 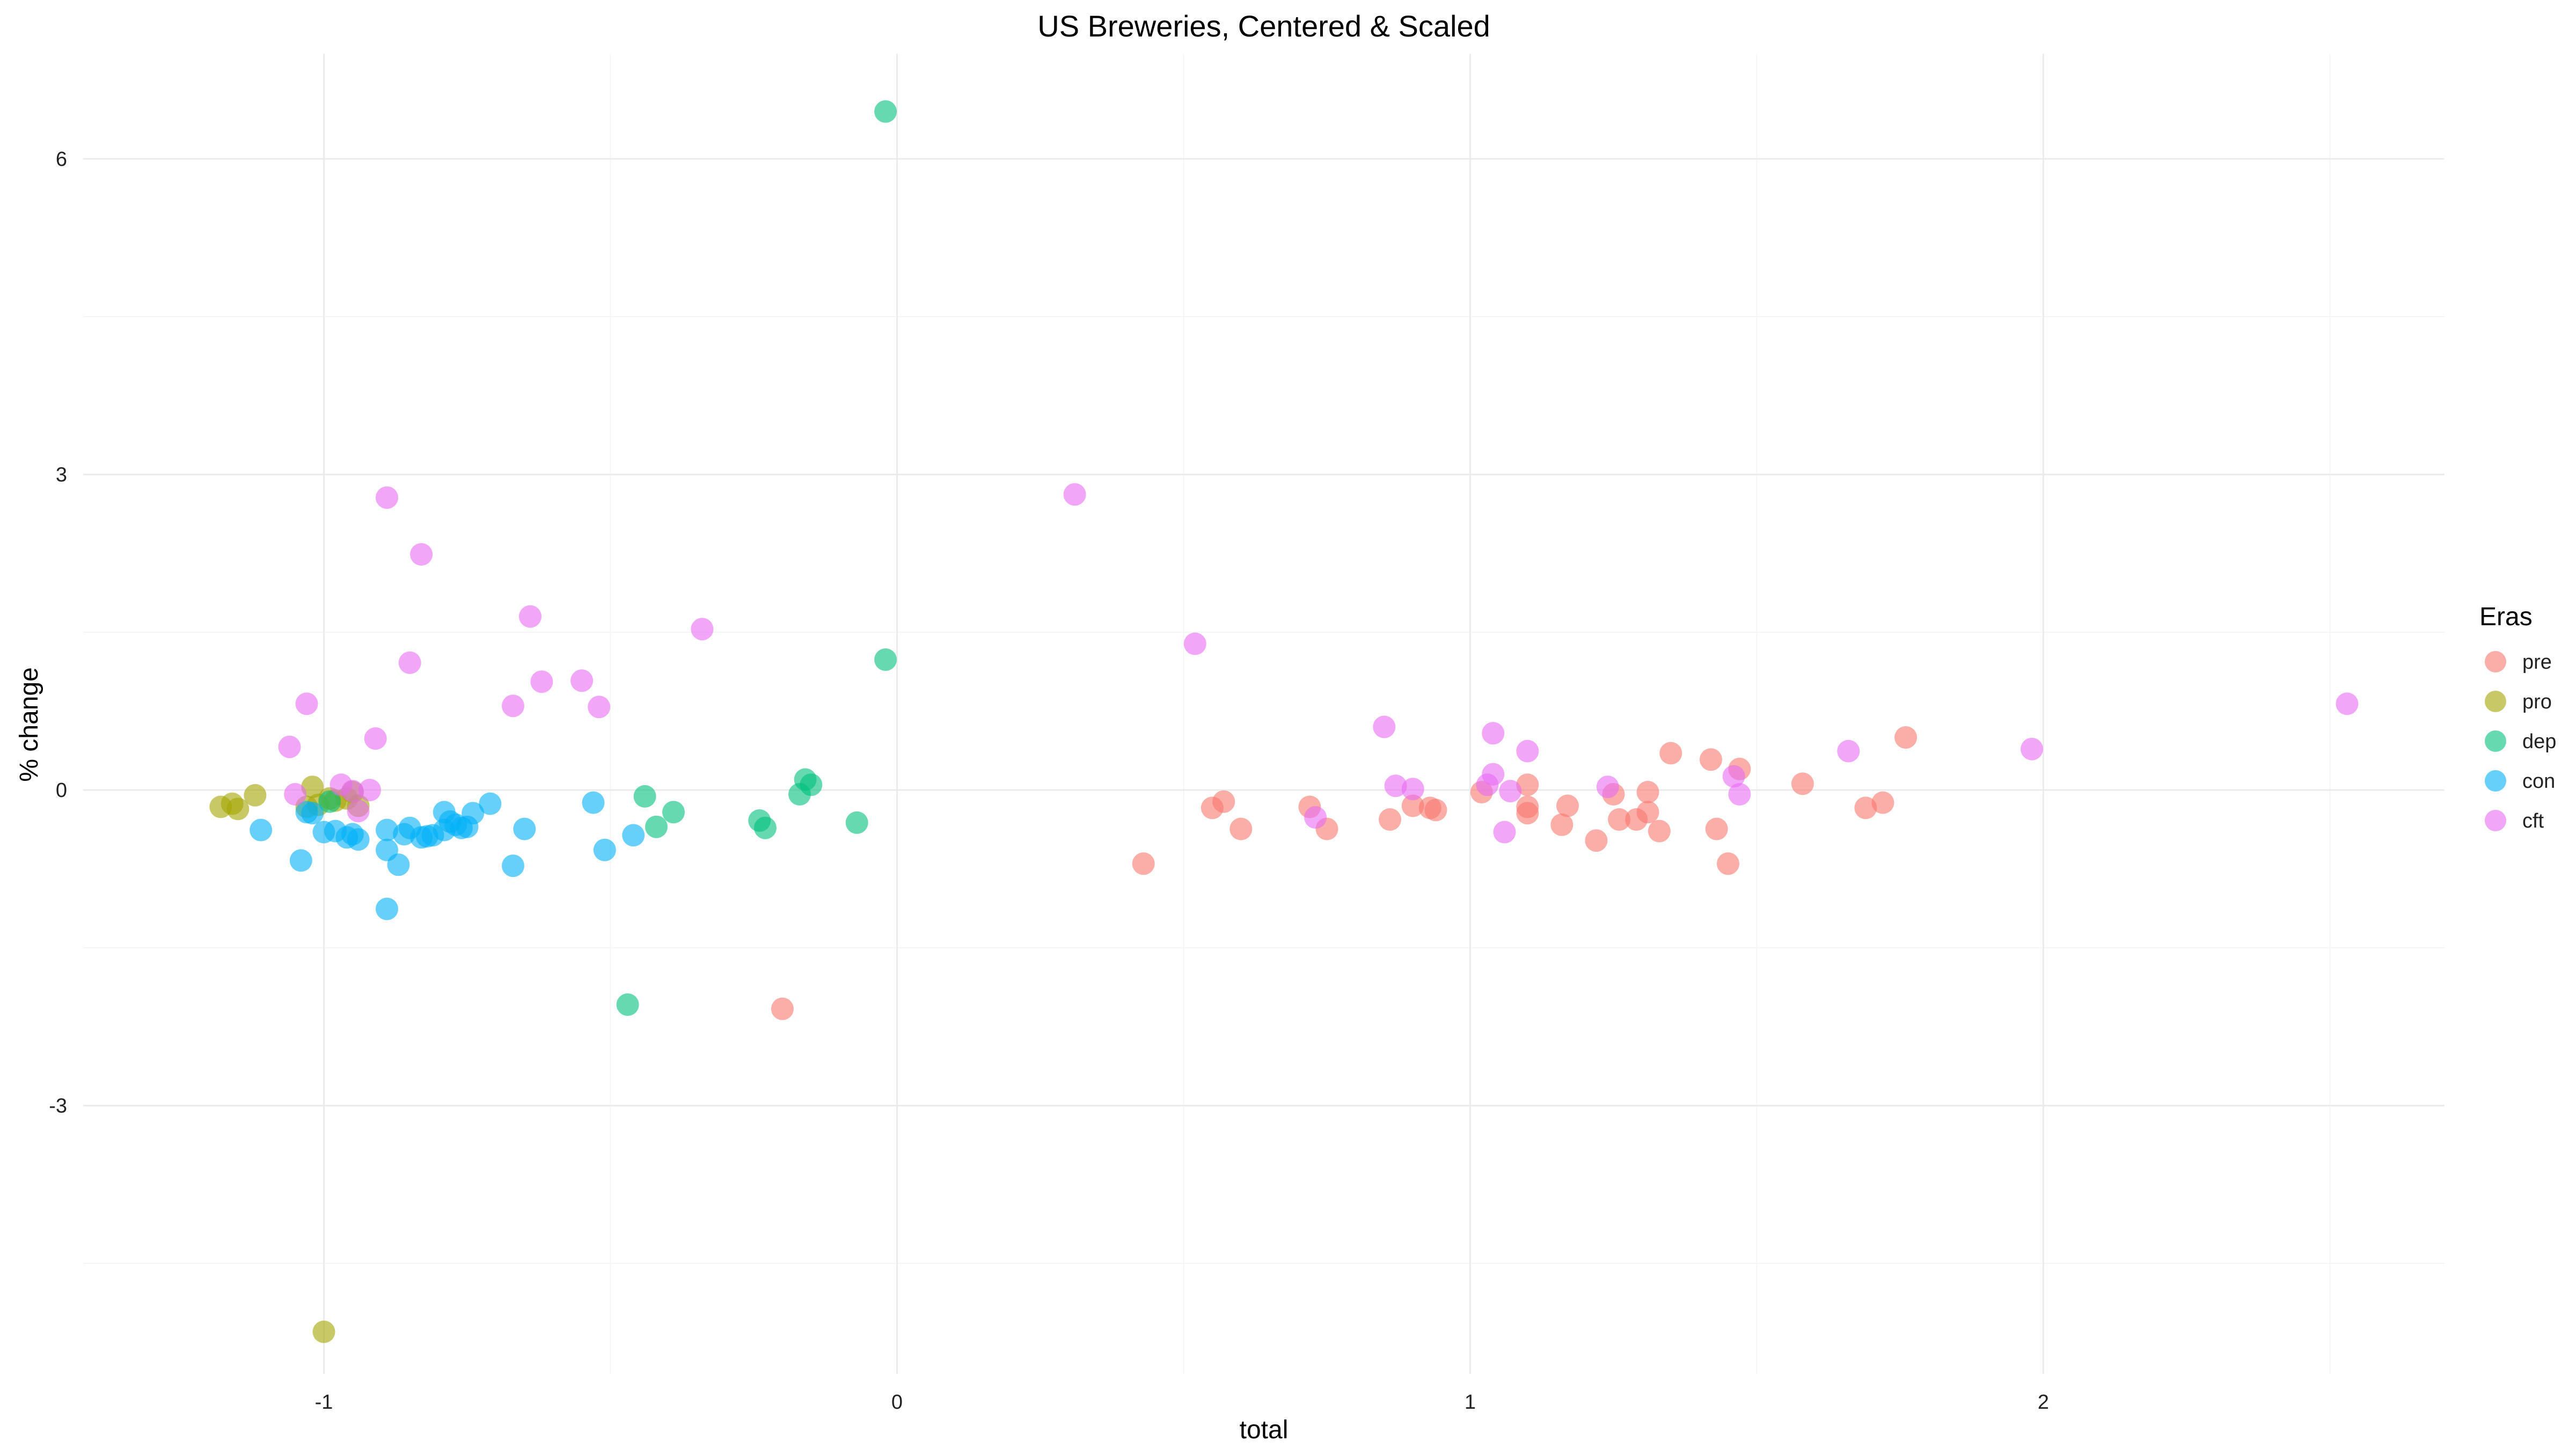 What do you see at coordinates (897, 1402) in the screenshot?
I see `x-tick-label: 0` at bounding box center [897, 1402].